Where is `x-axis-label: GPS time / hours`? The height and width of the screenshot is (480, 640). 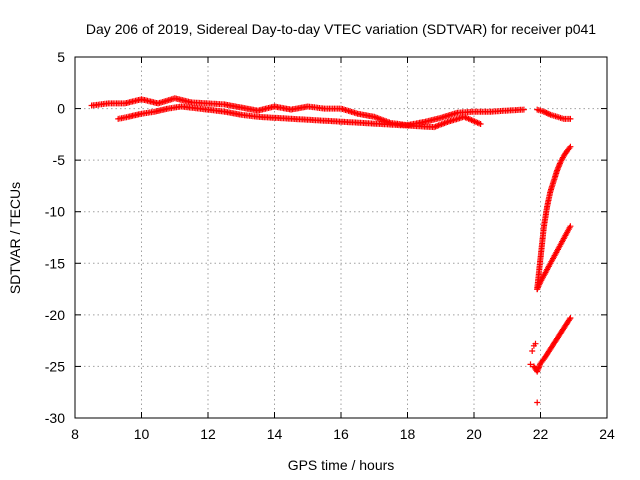
x-axis-label: GPS time / hours is located at coordinates (341, 465).